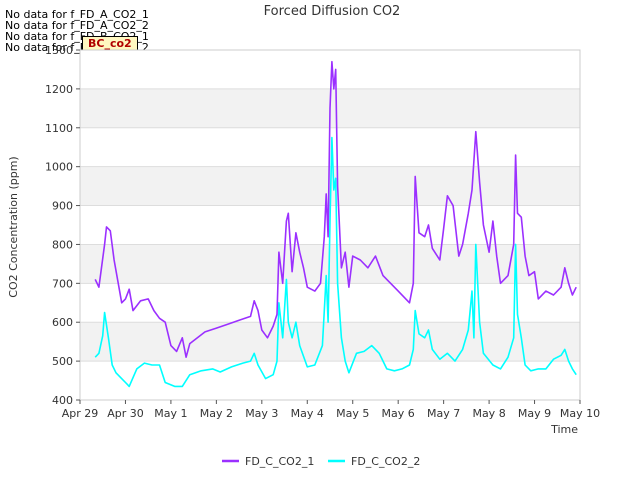 The width and height of the screenshot is (640, 480). Describe the element at coordinates (59, 89) in the screenshot. I see `y-tick-label: 1200` at that location.